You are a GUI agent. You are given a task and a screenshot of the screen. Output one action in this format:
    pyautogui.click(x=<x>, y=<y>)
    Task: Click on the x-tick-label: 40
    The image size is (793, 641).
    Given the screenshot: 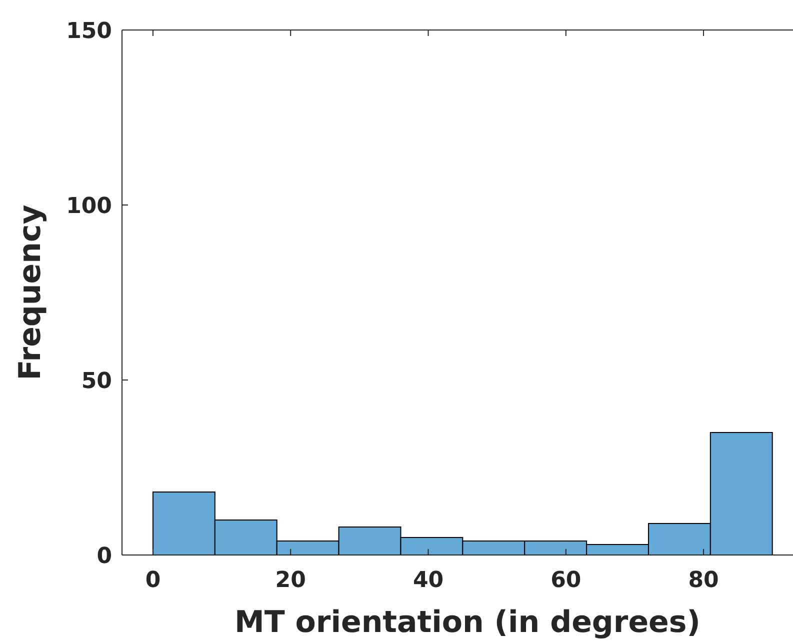 What is the action you would take?
    pyautogui.click(x=428, y=580)
    